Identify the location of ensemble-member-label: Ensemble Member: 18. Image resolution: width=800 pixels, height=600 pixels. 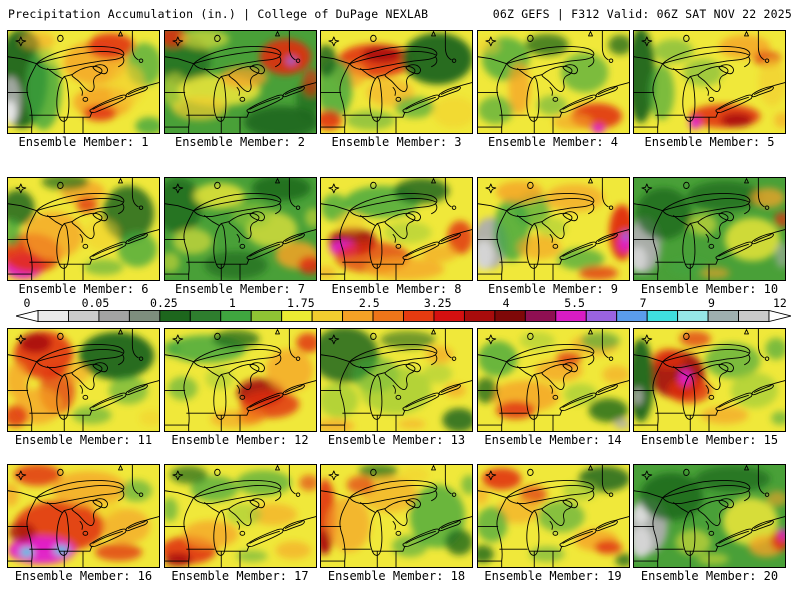
(396, 576).